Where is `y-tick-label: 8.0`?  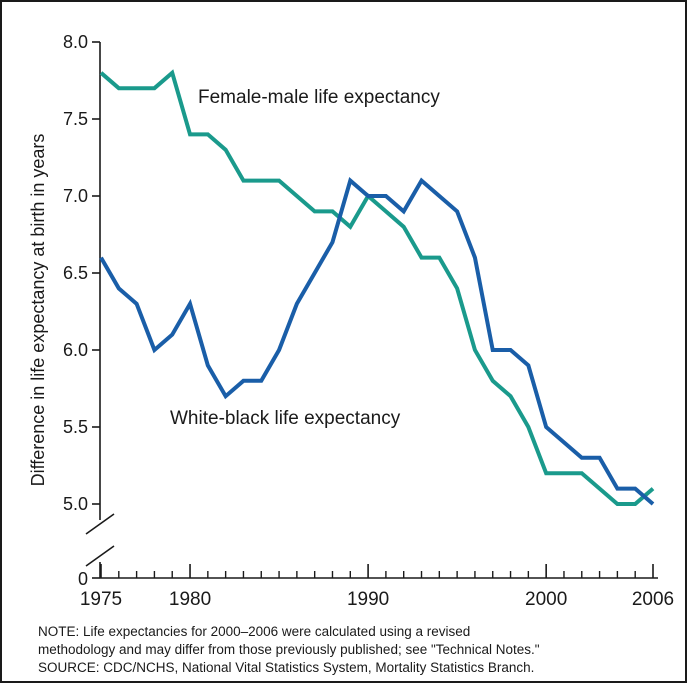 y-tick-label: 8.0 is located at coordinates (75, 42).